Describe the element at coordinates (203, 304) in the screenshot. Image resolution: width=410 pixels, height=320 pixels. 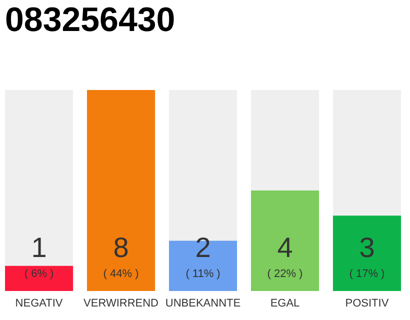
I see `x-tick-label: UNBEKANNTE` at that location.